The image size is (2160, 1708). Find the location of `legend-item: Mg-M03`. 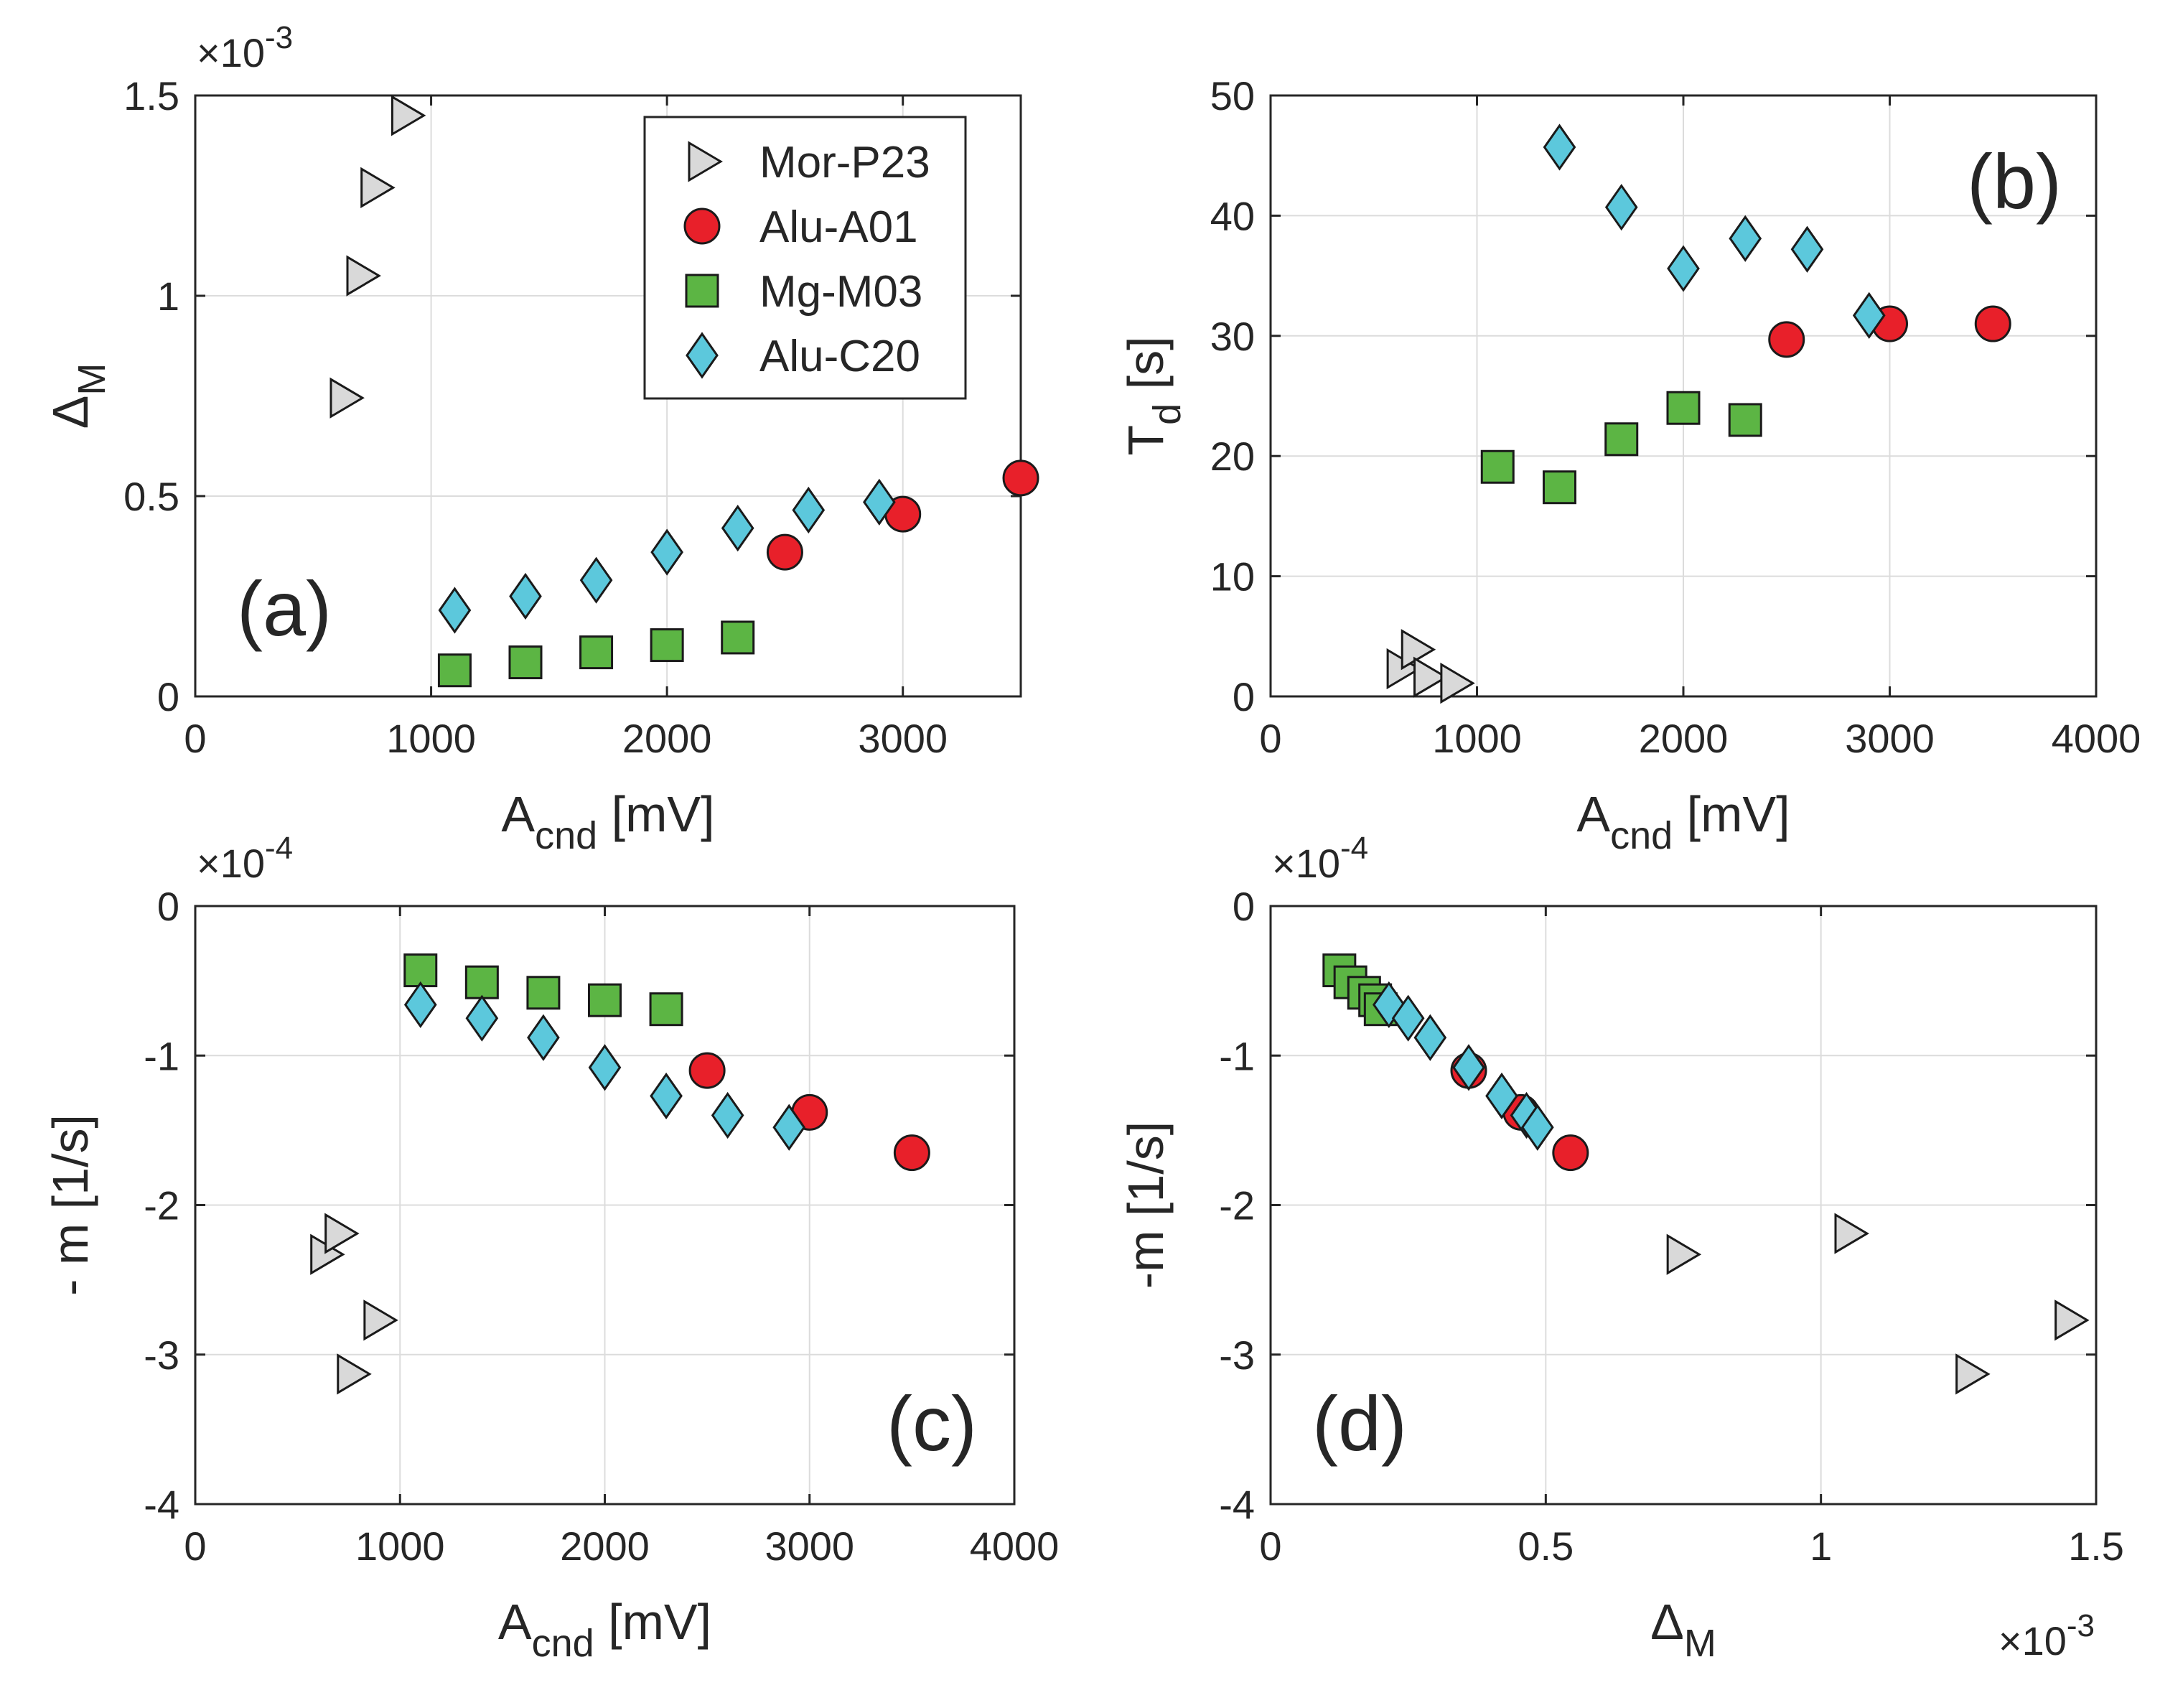

legend-item: Mg-M03 is located at coordinates (803, 292).